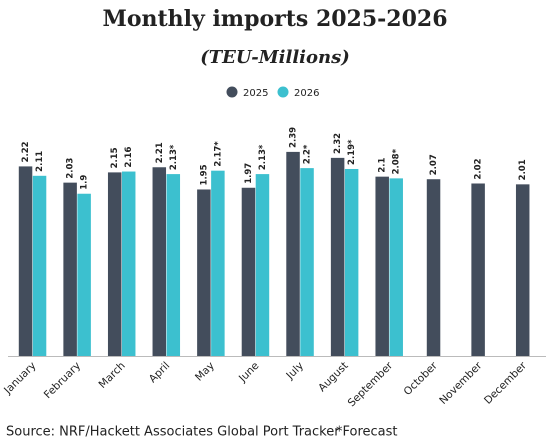  I want to click on chart-subtitle: (TEU-Millions), so click(275, 57).